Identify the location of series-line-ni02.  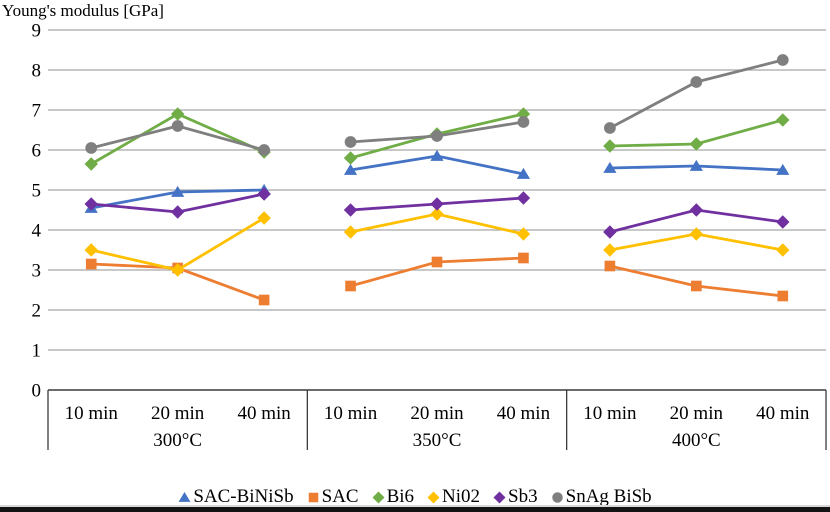
(177, 244).